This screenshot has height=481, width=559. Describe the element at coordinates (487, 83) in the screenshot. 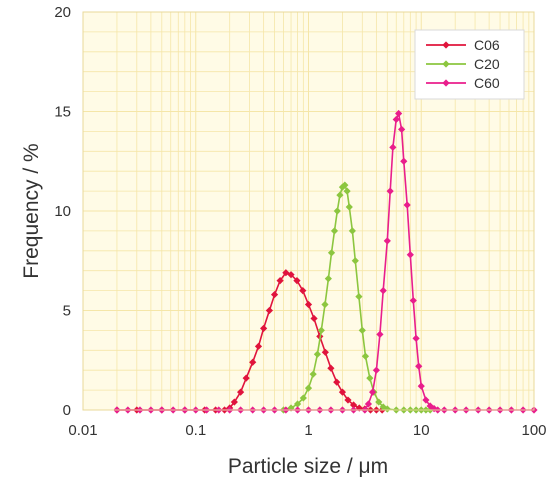

I see `legend-label: C60` at that location.